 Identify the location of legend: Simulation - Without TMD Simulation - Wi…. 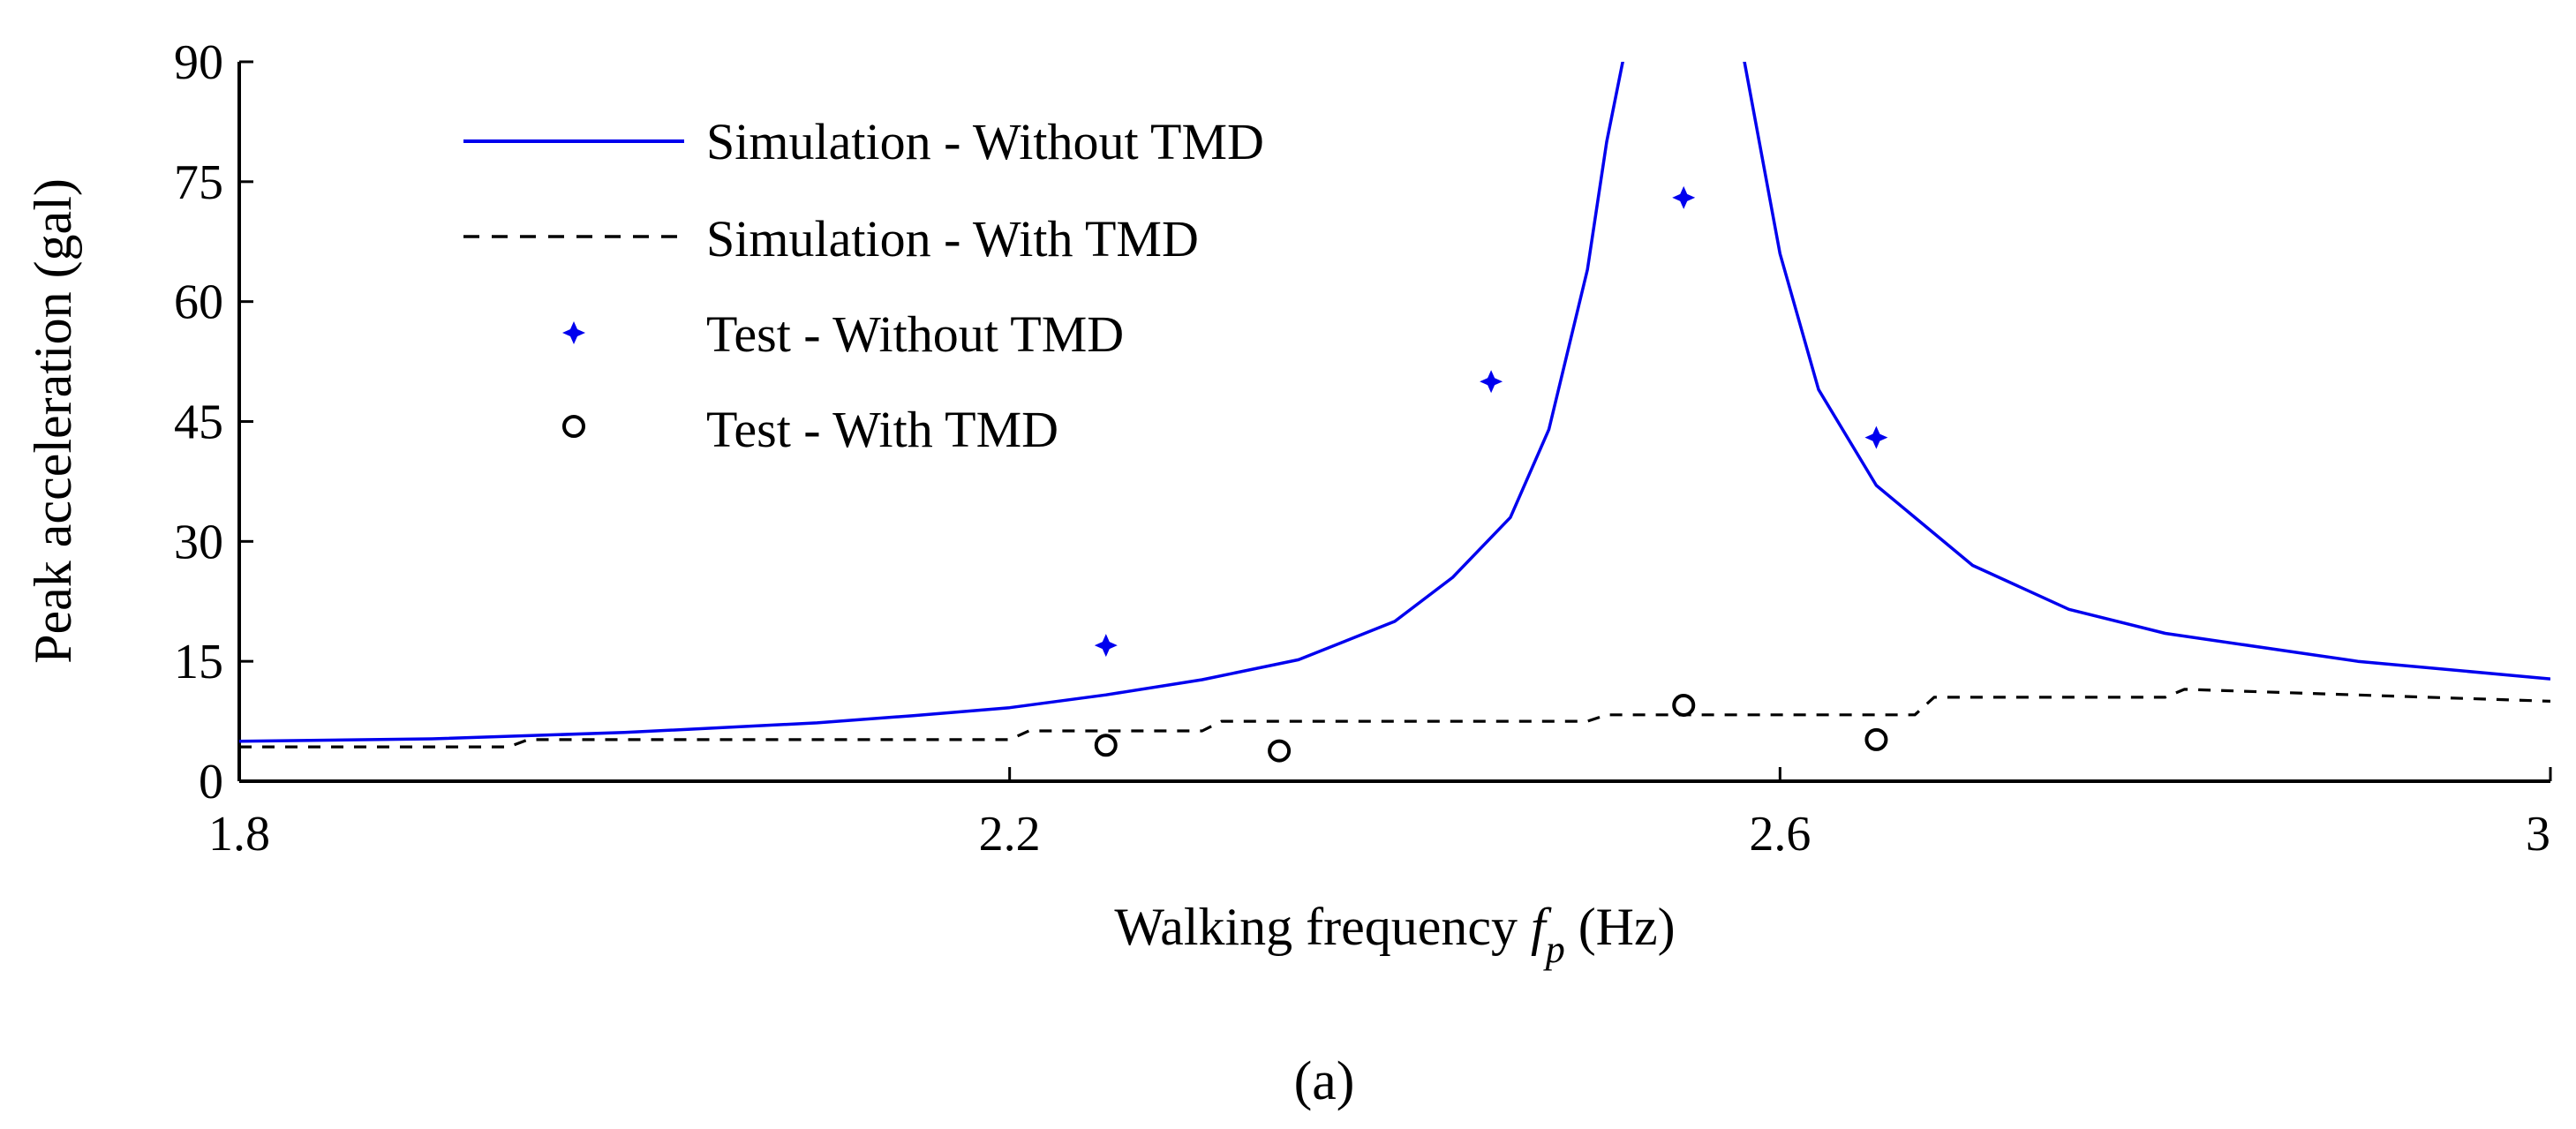
(864, 285).